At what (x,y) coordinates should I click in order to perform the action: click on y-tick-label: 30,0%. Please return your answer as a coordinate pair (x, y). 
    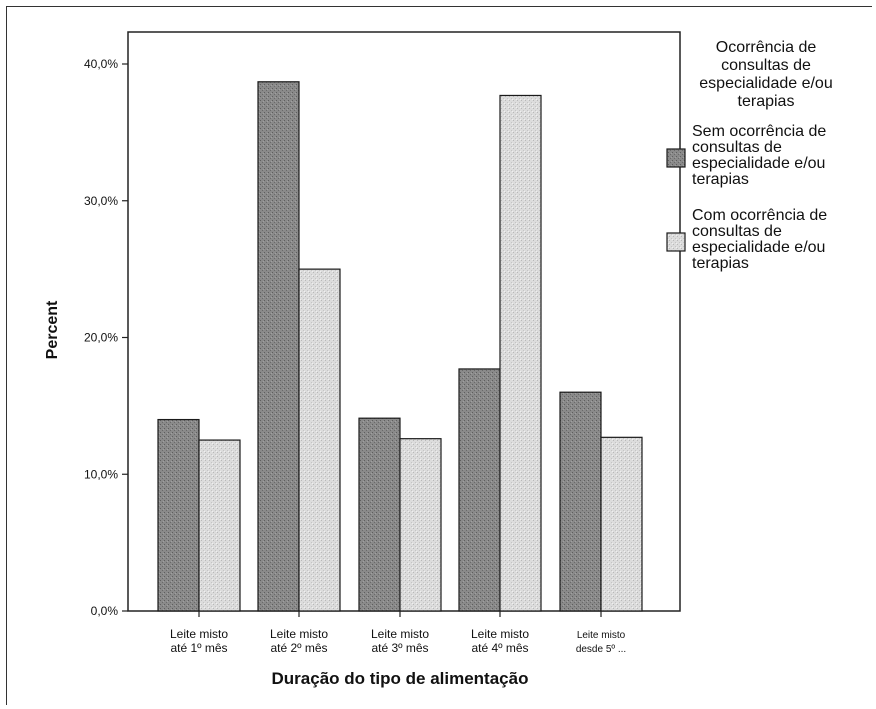
    Looking at the image, I should click on (101, 201).